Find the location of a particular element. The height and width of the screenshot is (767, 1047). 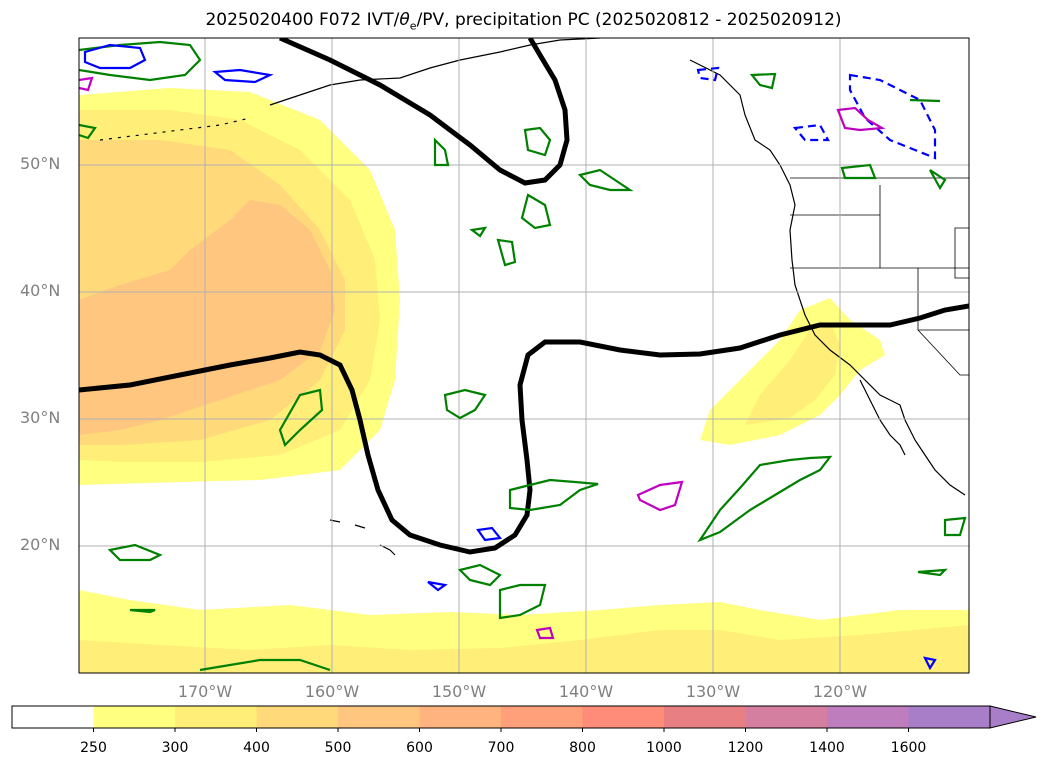

coastline-alaska is located at coordinates (435, 72).